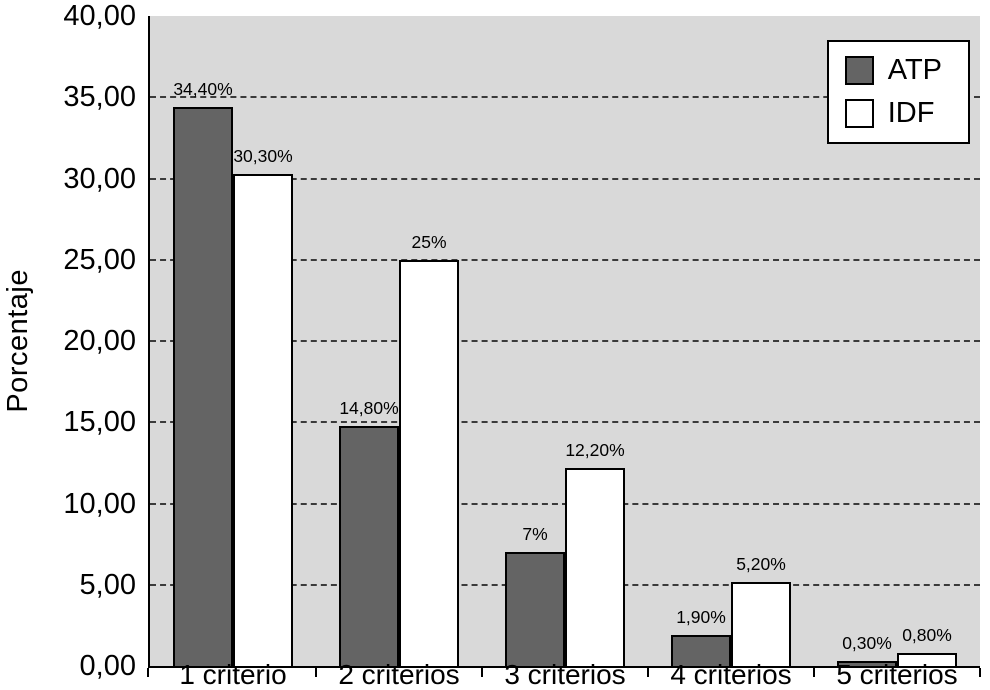 The width and height of the screenshot is (990, 690). Describe the element at coordinates (535, 534) in the screenshot. I see `bar-value-label: 7%` at that location.